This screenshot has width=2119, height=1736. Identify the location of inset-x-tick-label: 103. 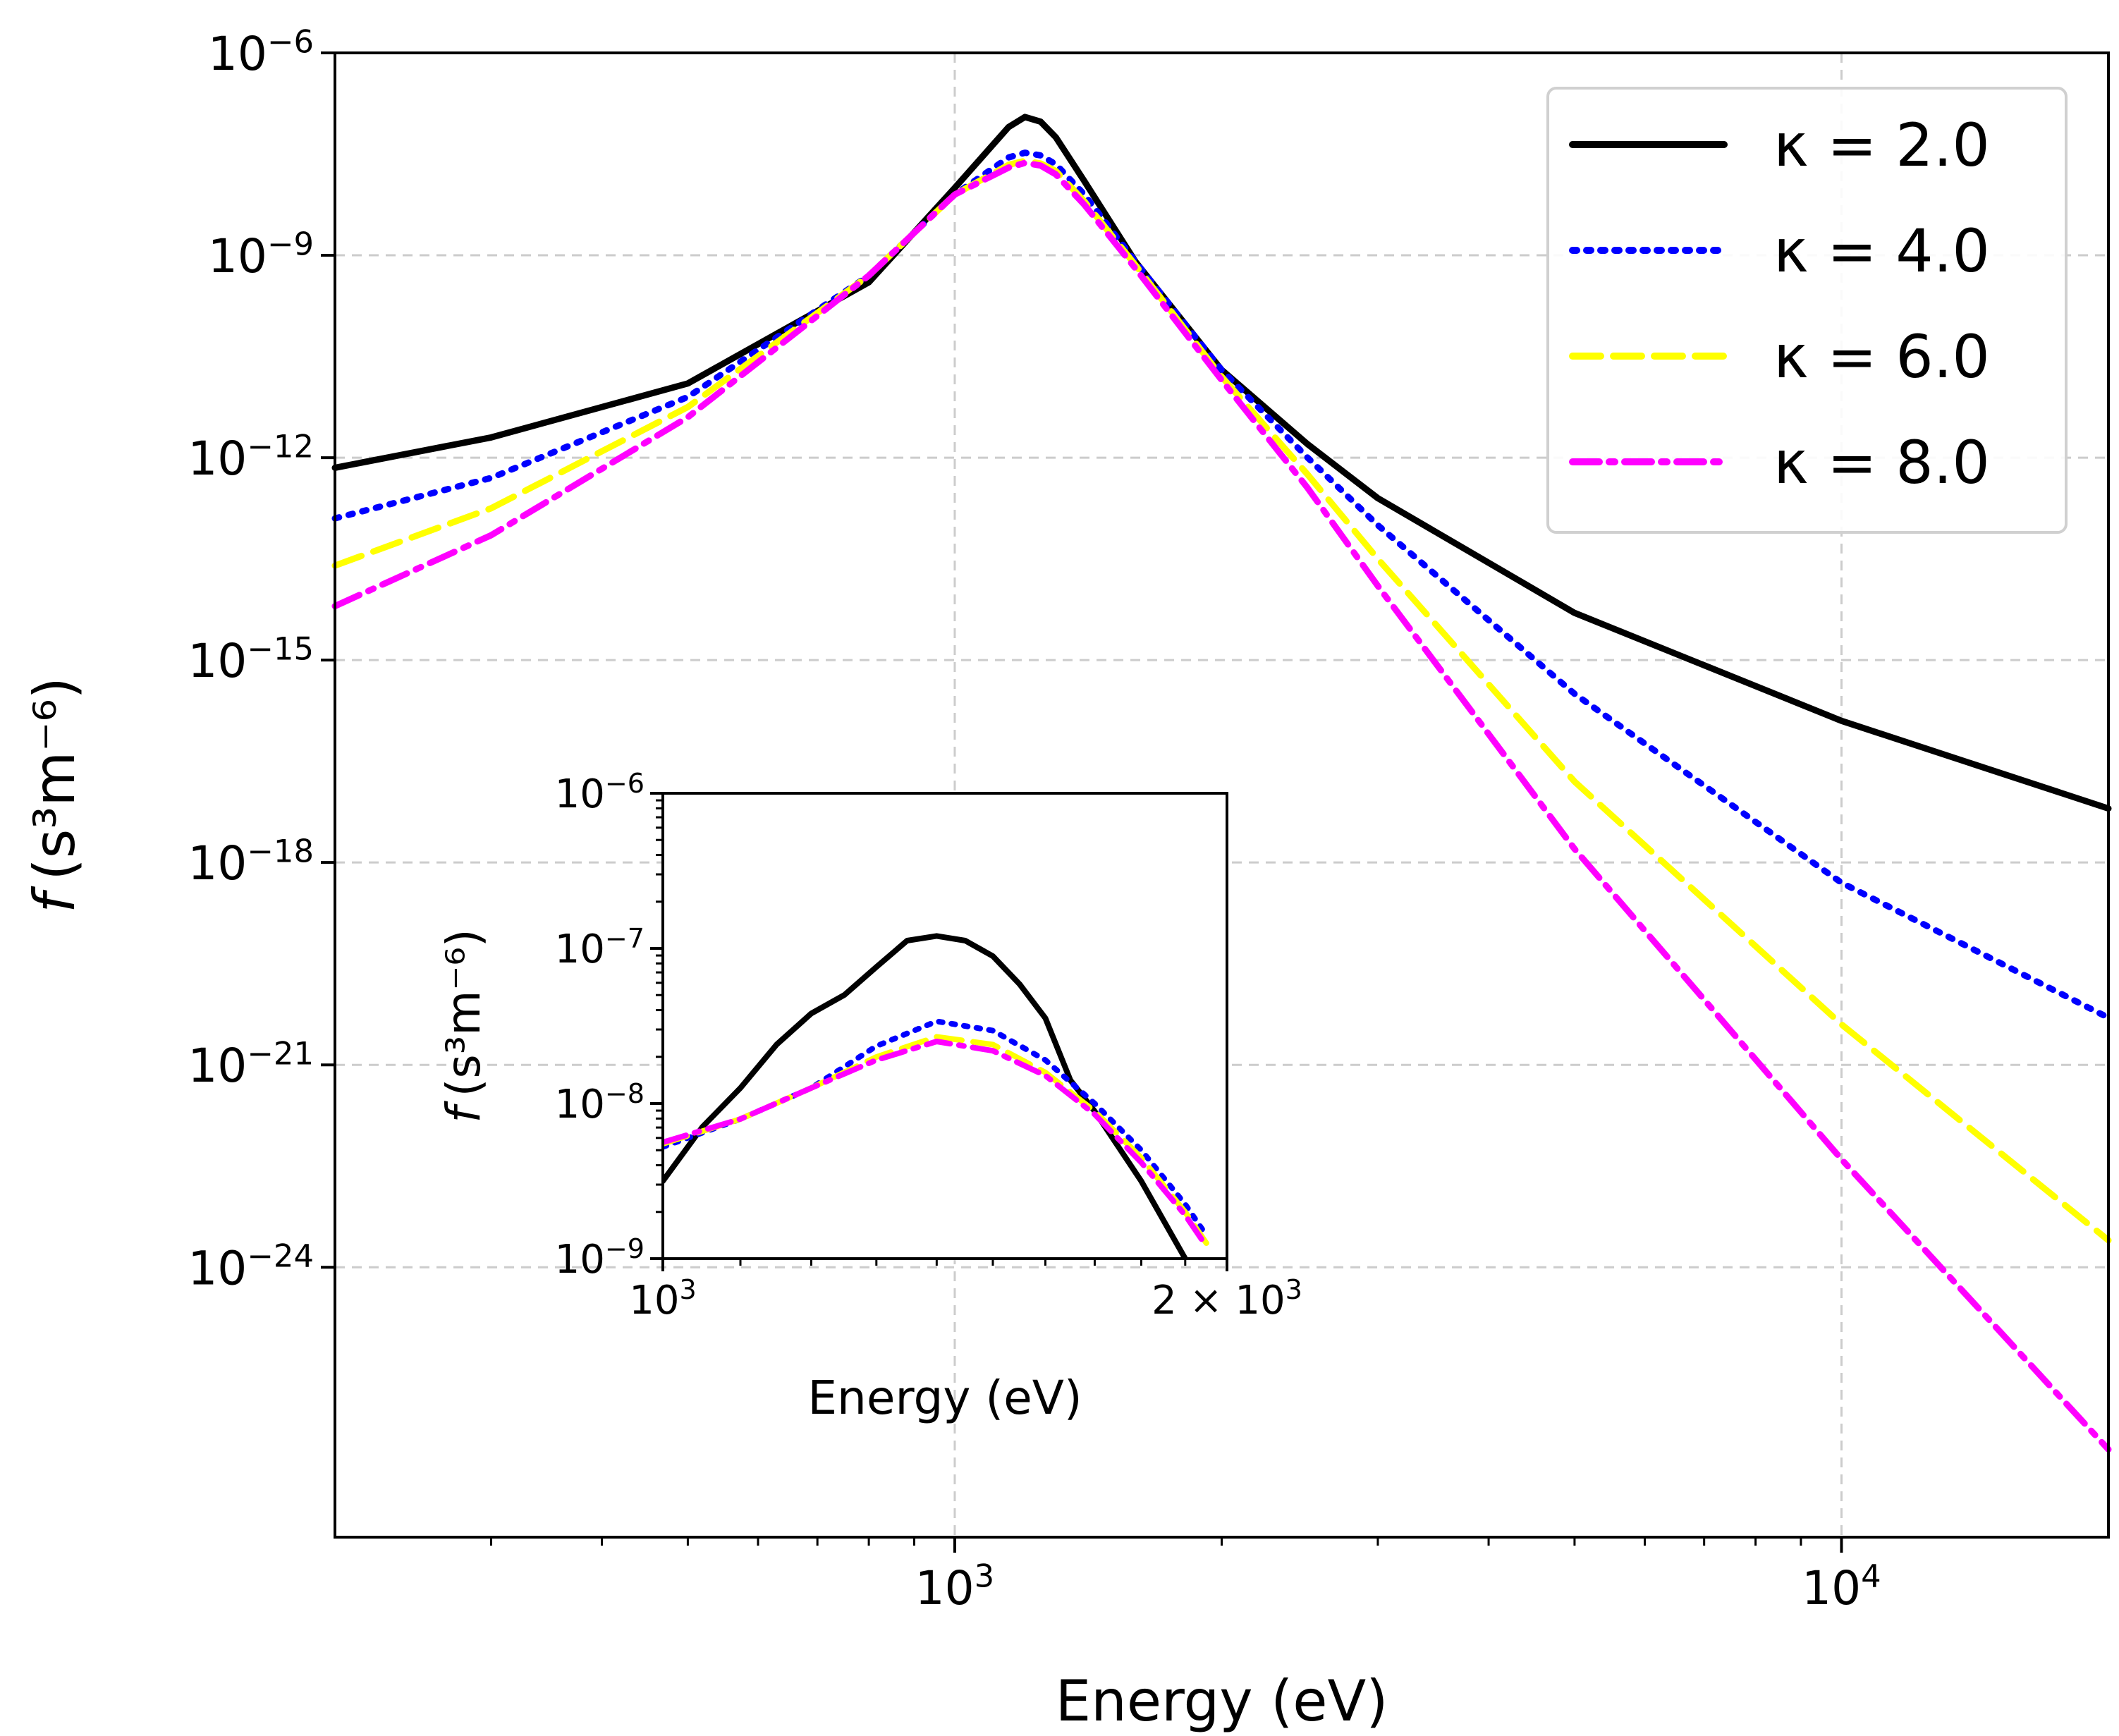
(663, 1299).